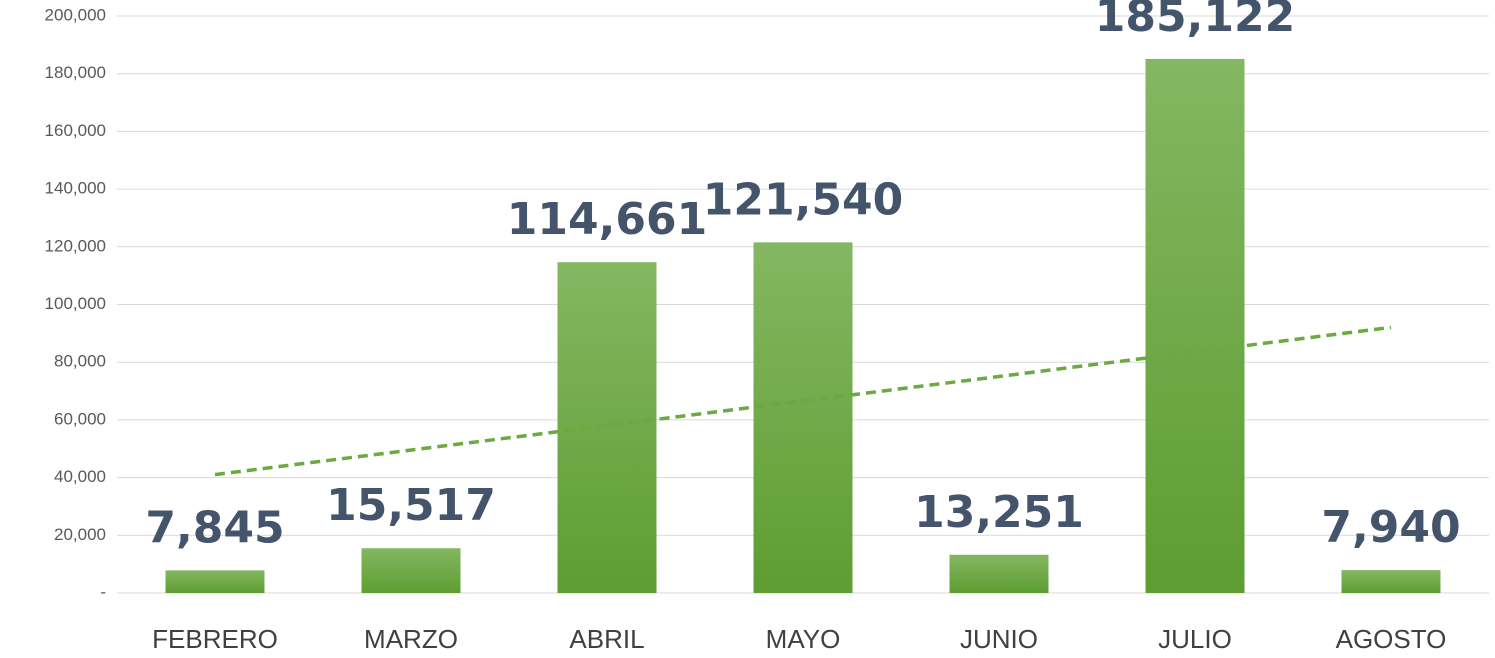  Describe the element at coordinates (1391, 639) in the screenshot. I see `x-tick-label: AGOSTO` at that location.